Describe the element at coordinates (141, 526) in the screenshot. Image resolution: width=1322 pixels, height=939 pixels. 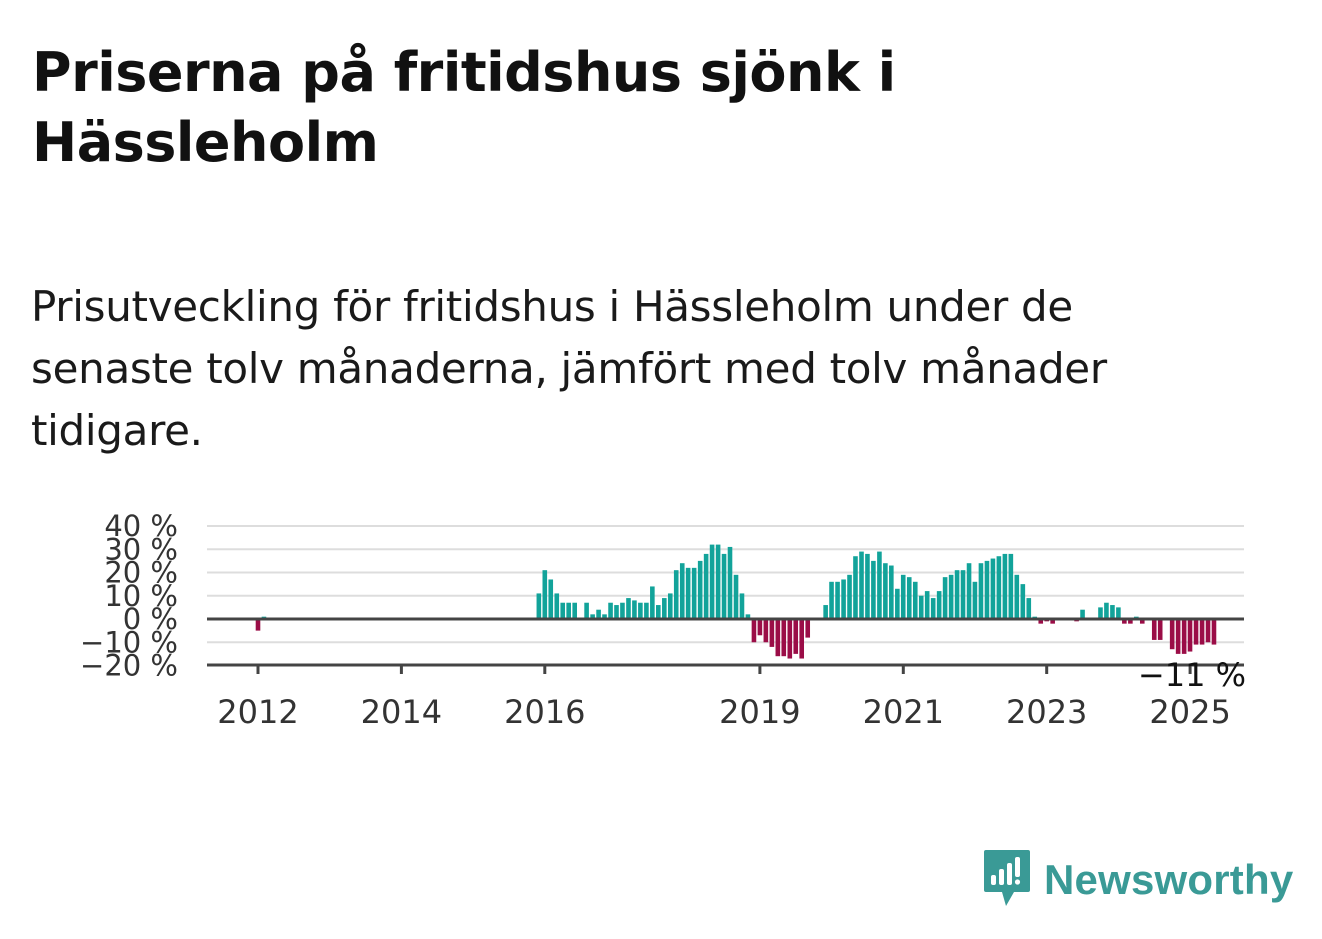
I see `y-tick-label: 40 %` at that location.